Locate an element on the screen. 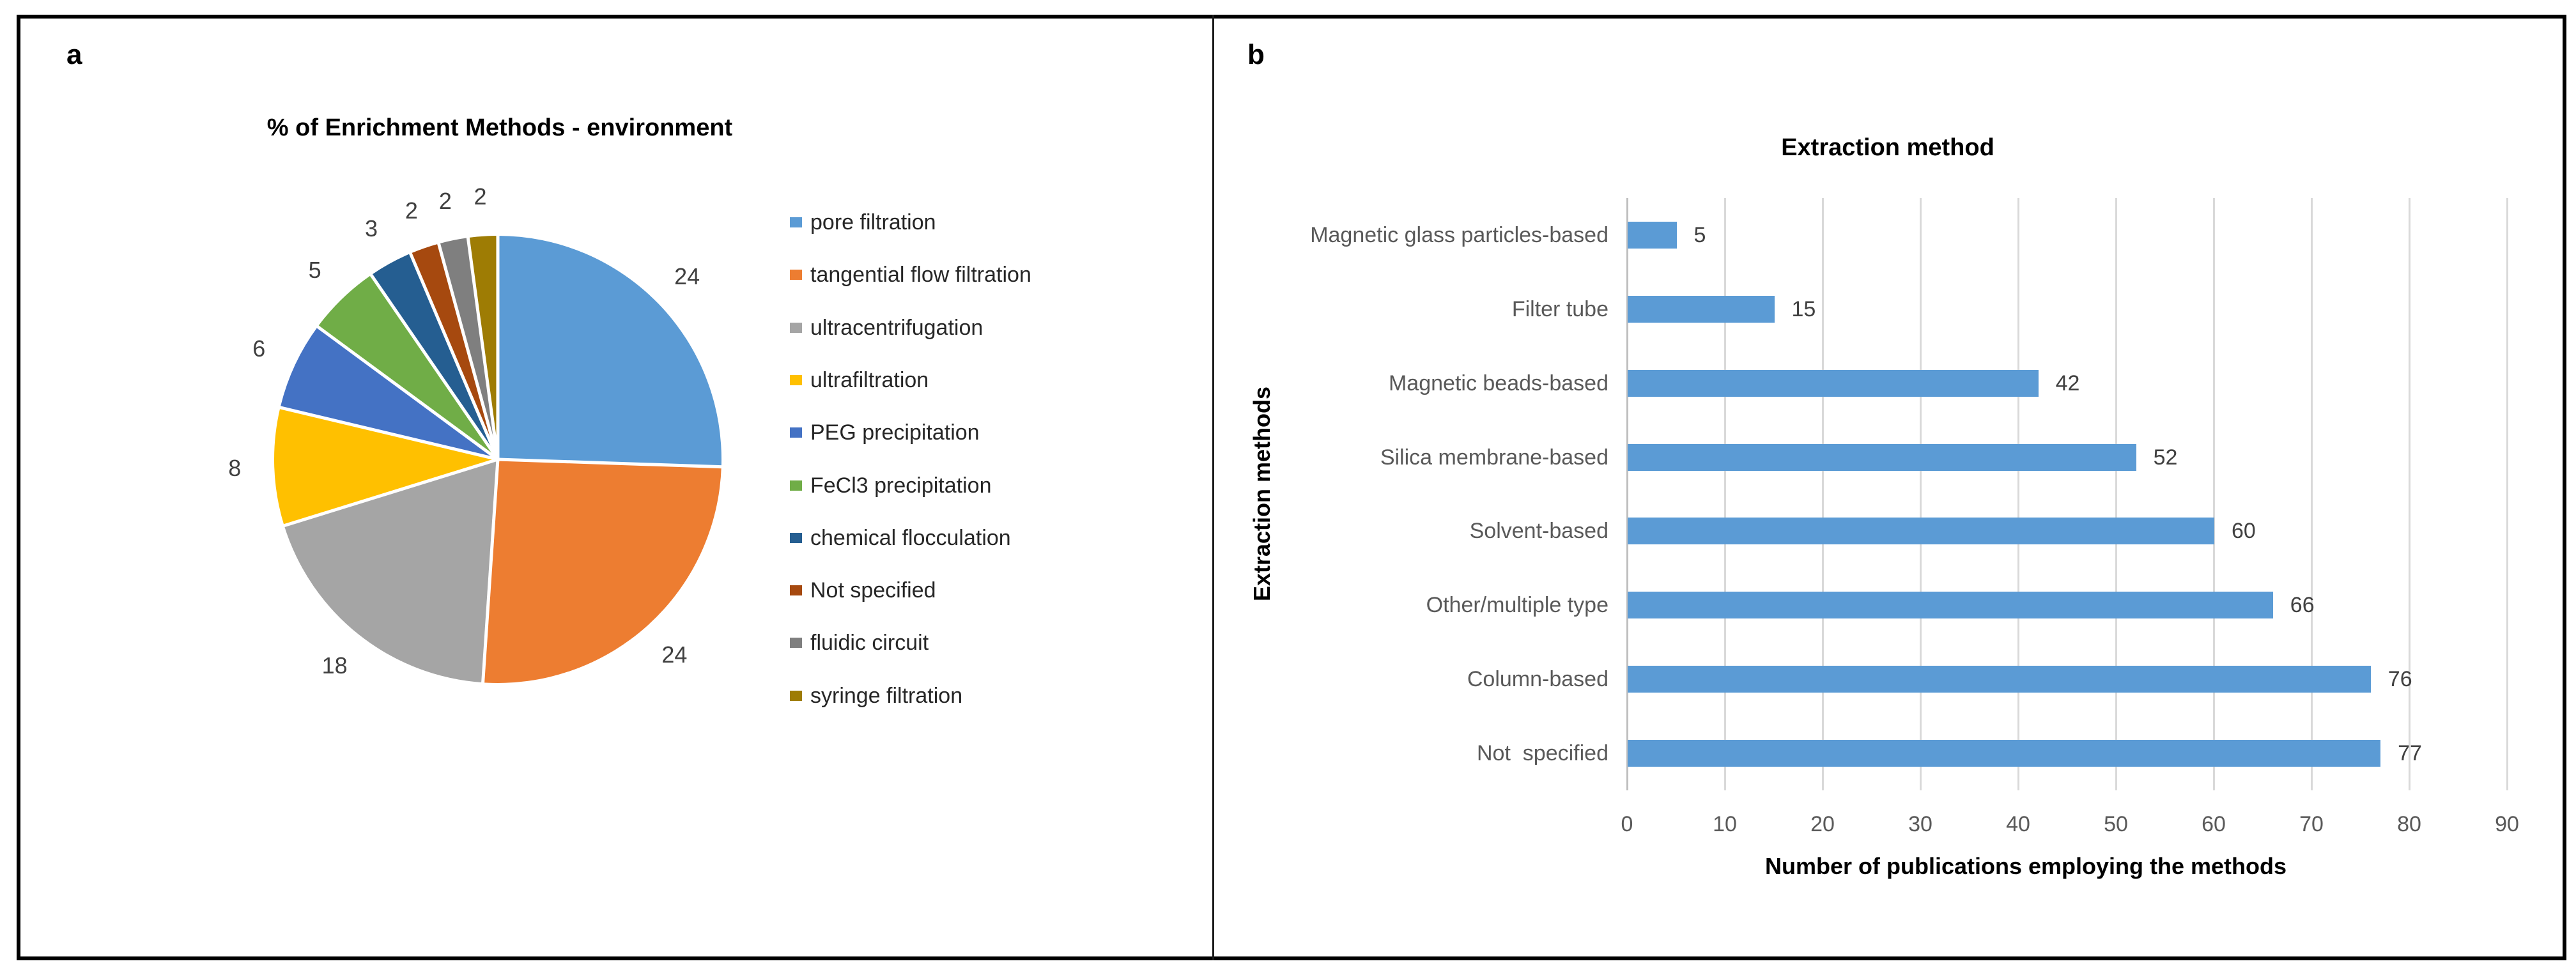  pie-data-labels: 24 24 18 8 6 5 3 2 2 2 is located at coordinates (476, 435).